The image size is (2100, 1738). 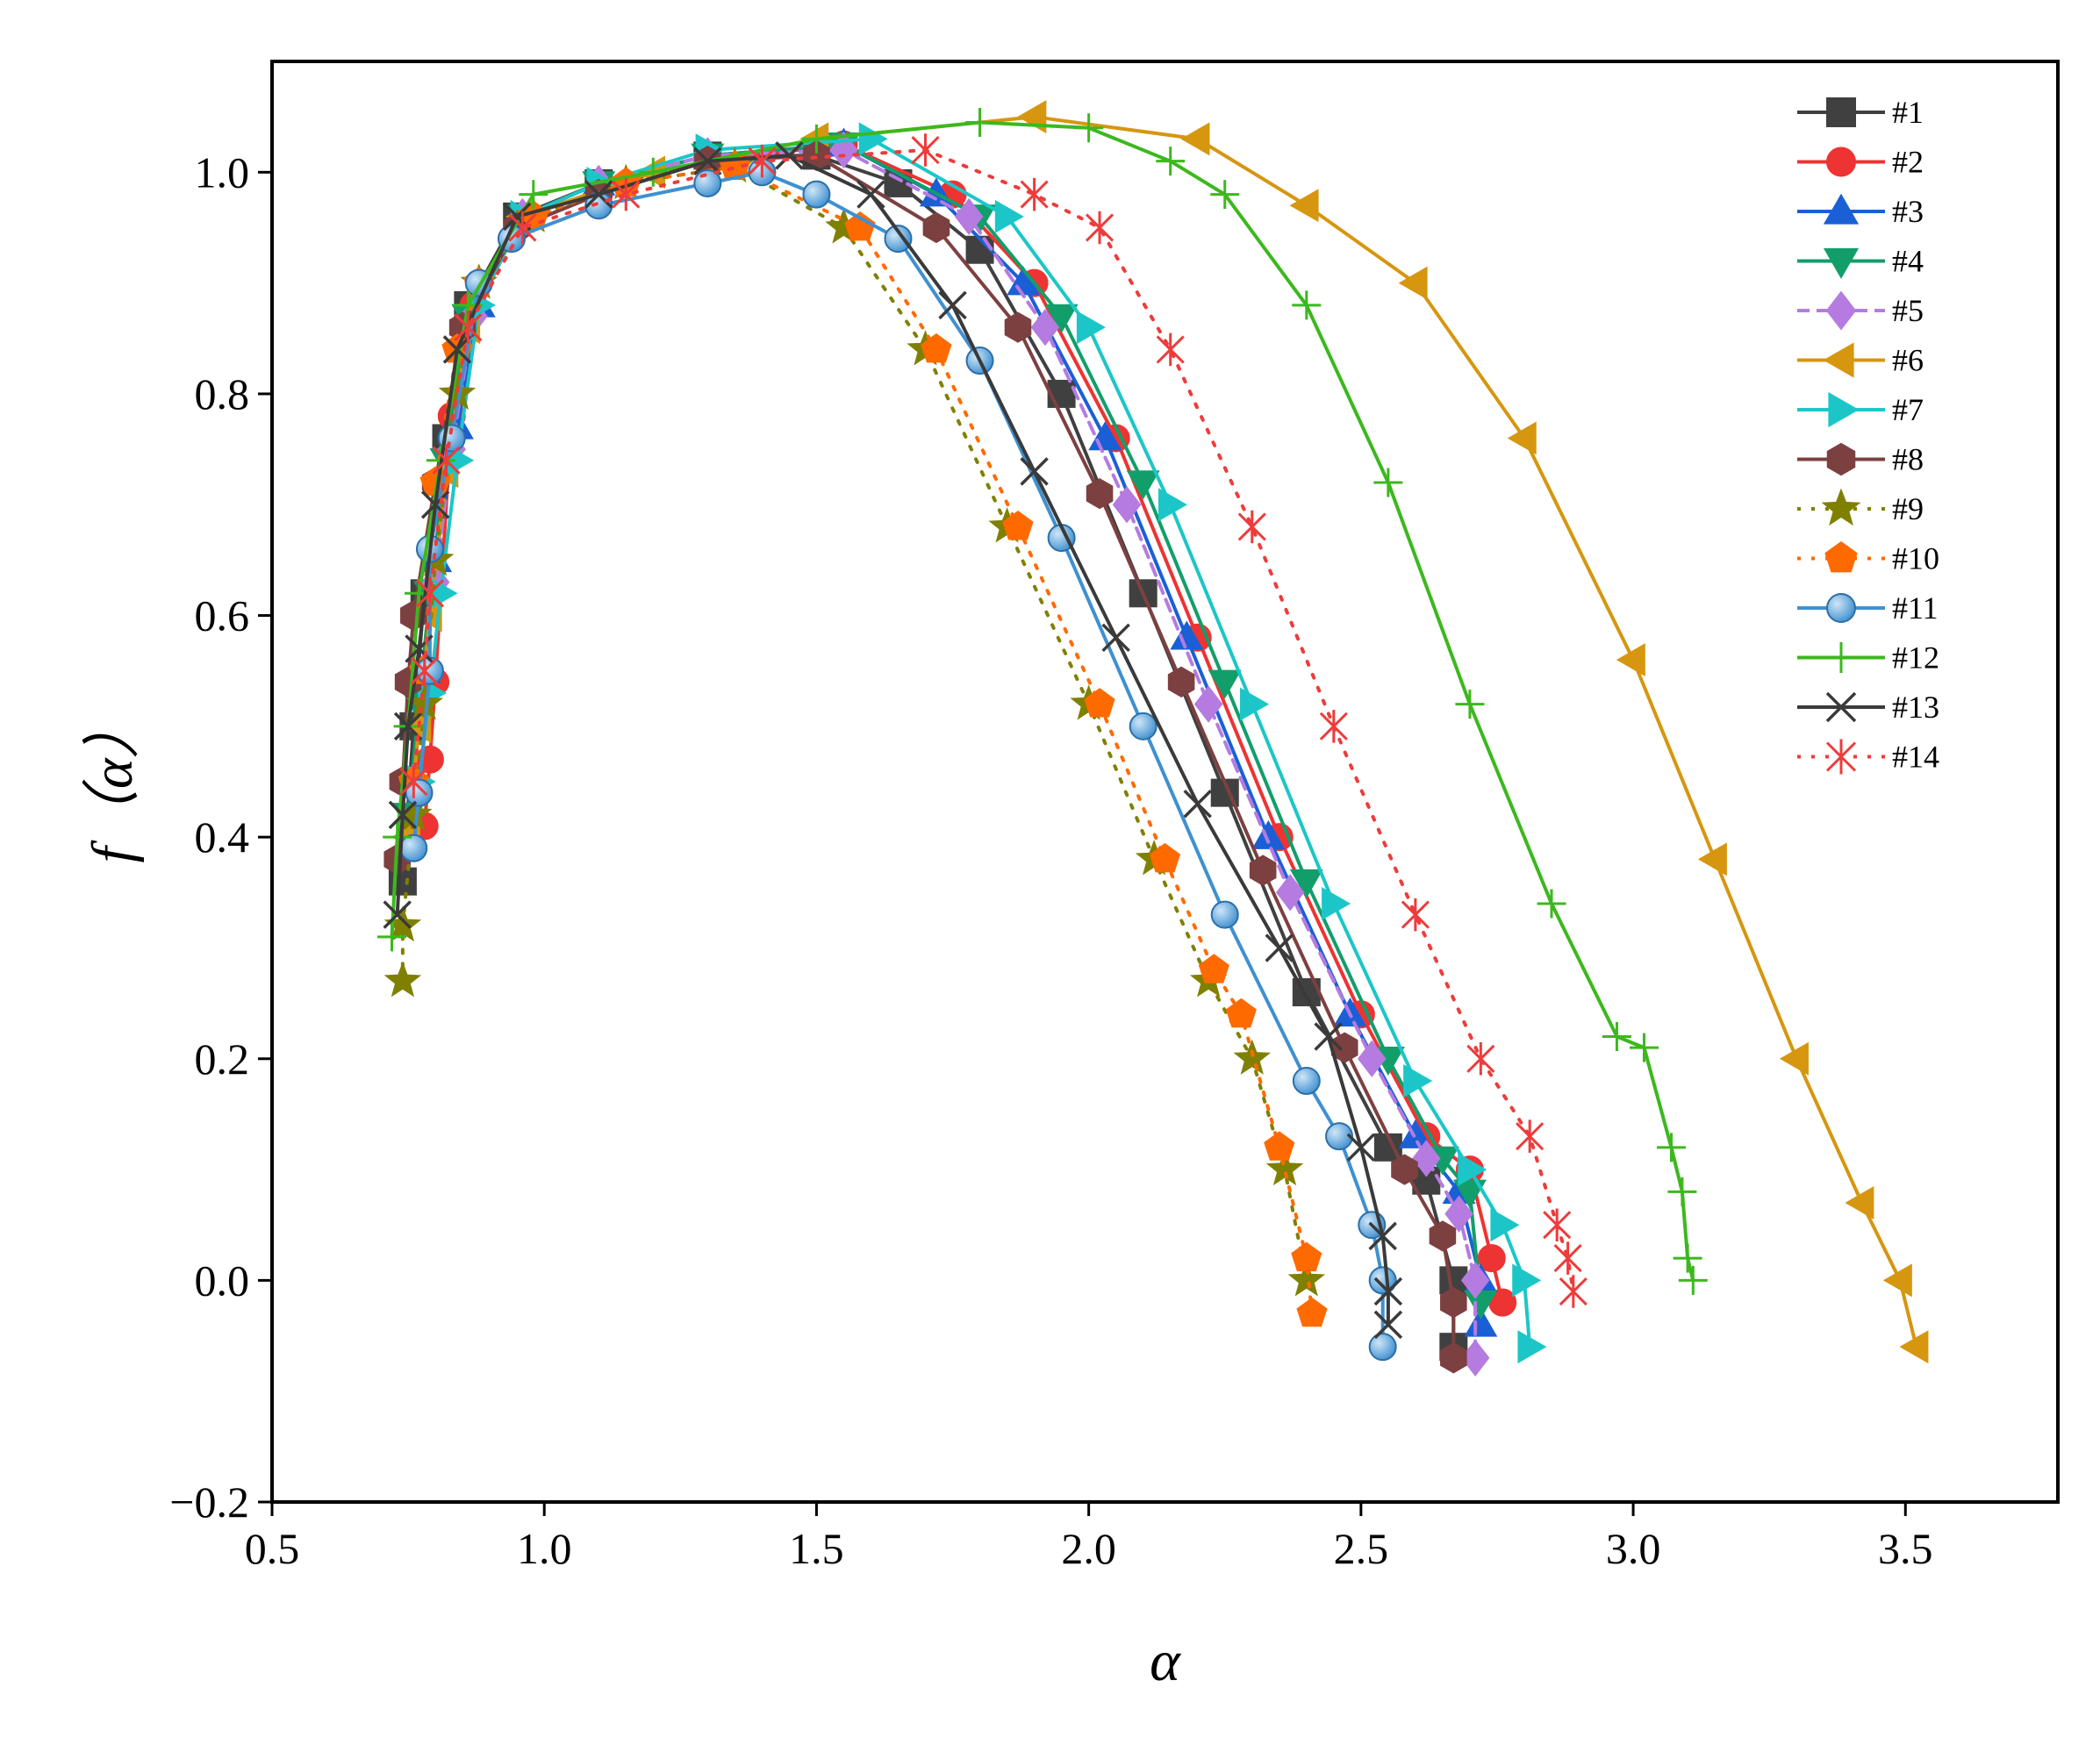 I want to click on y-tick-label: 0.2, so click(x=223, y=1059).